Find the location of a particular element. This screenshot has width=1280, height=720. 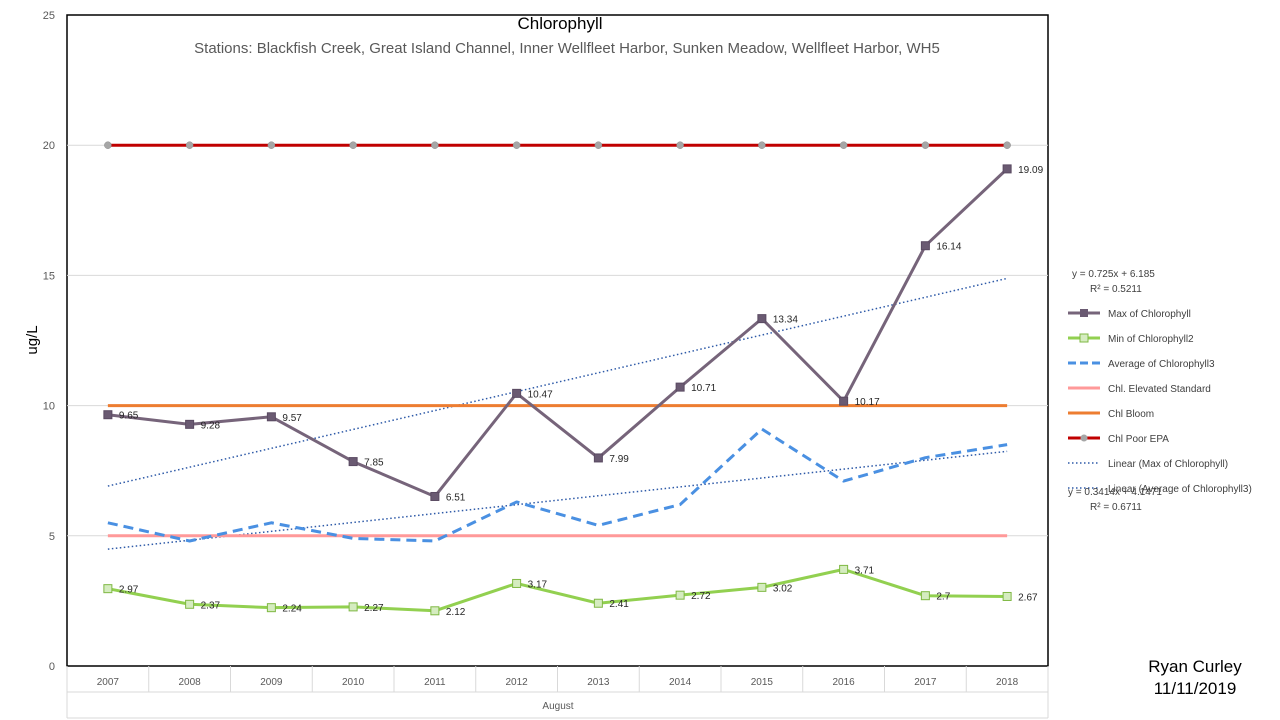

legend-label: Linear (Max of Chlorophyll) is located at coordinates (1168, 464).